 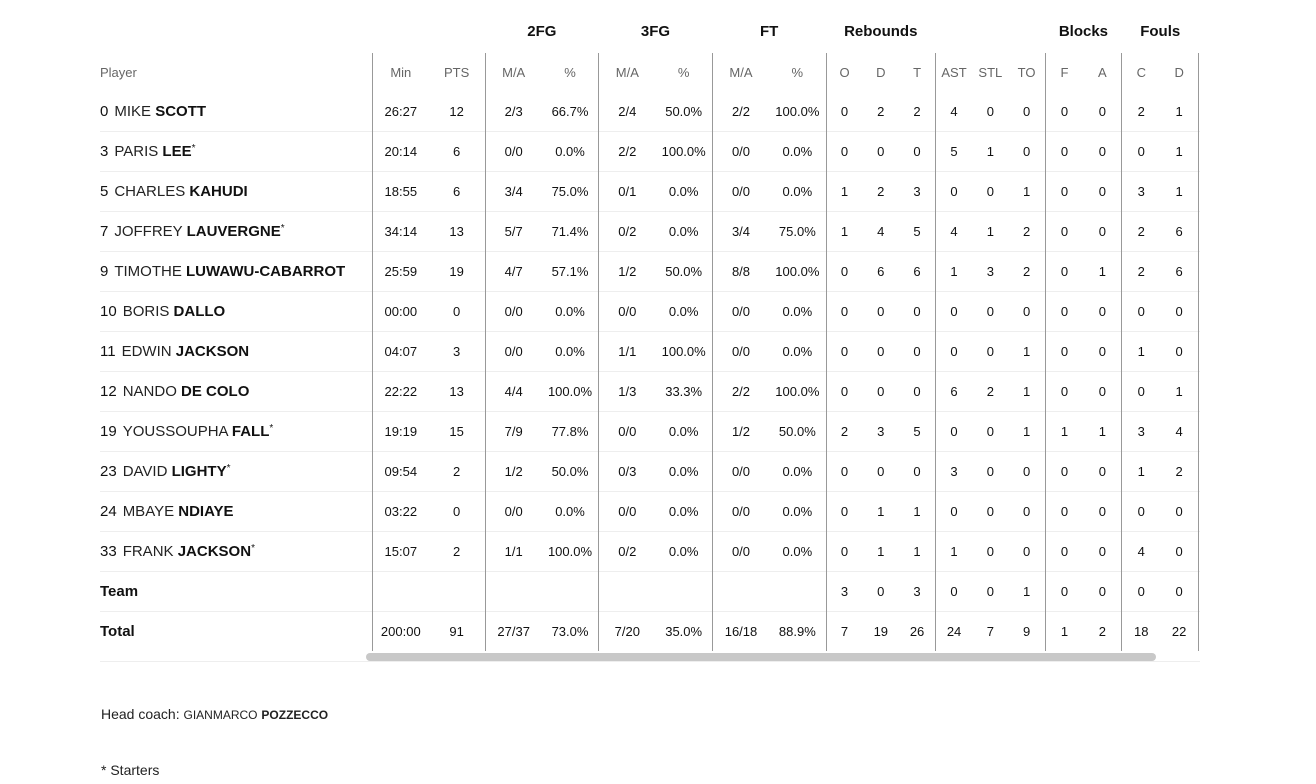 I want to click on last-name: LAUVERGNE, so click(x=233, y=231).